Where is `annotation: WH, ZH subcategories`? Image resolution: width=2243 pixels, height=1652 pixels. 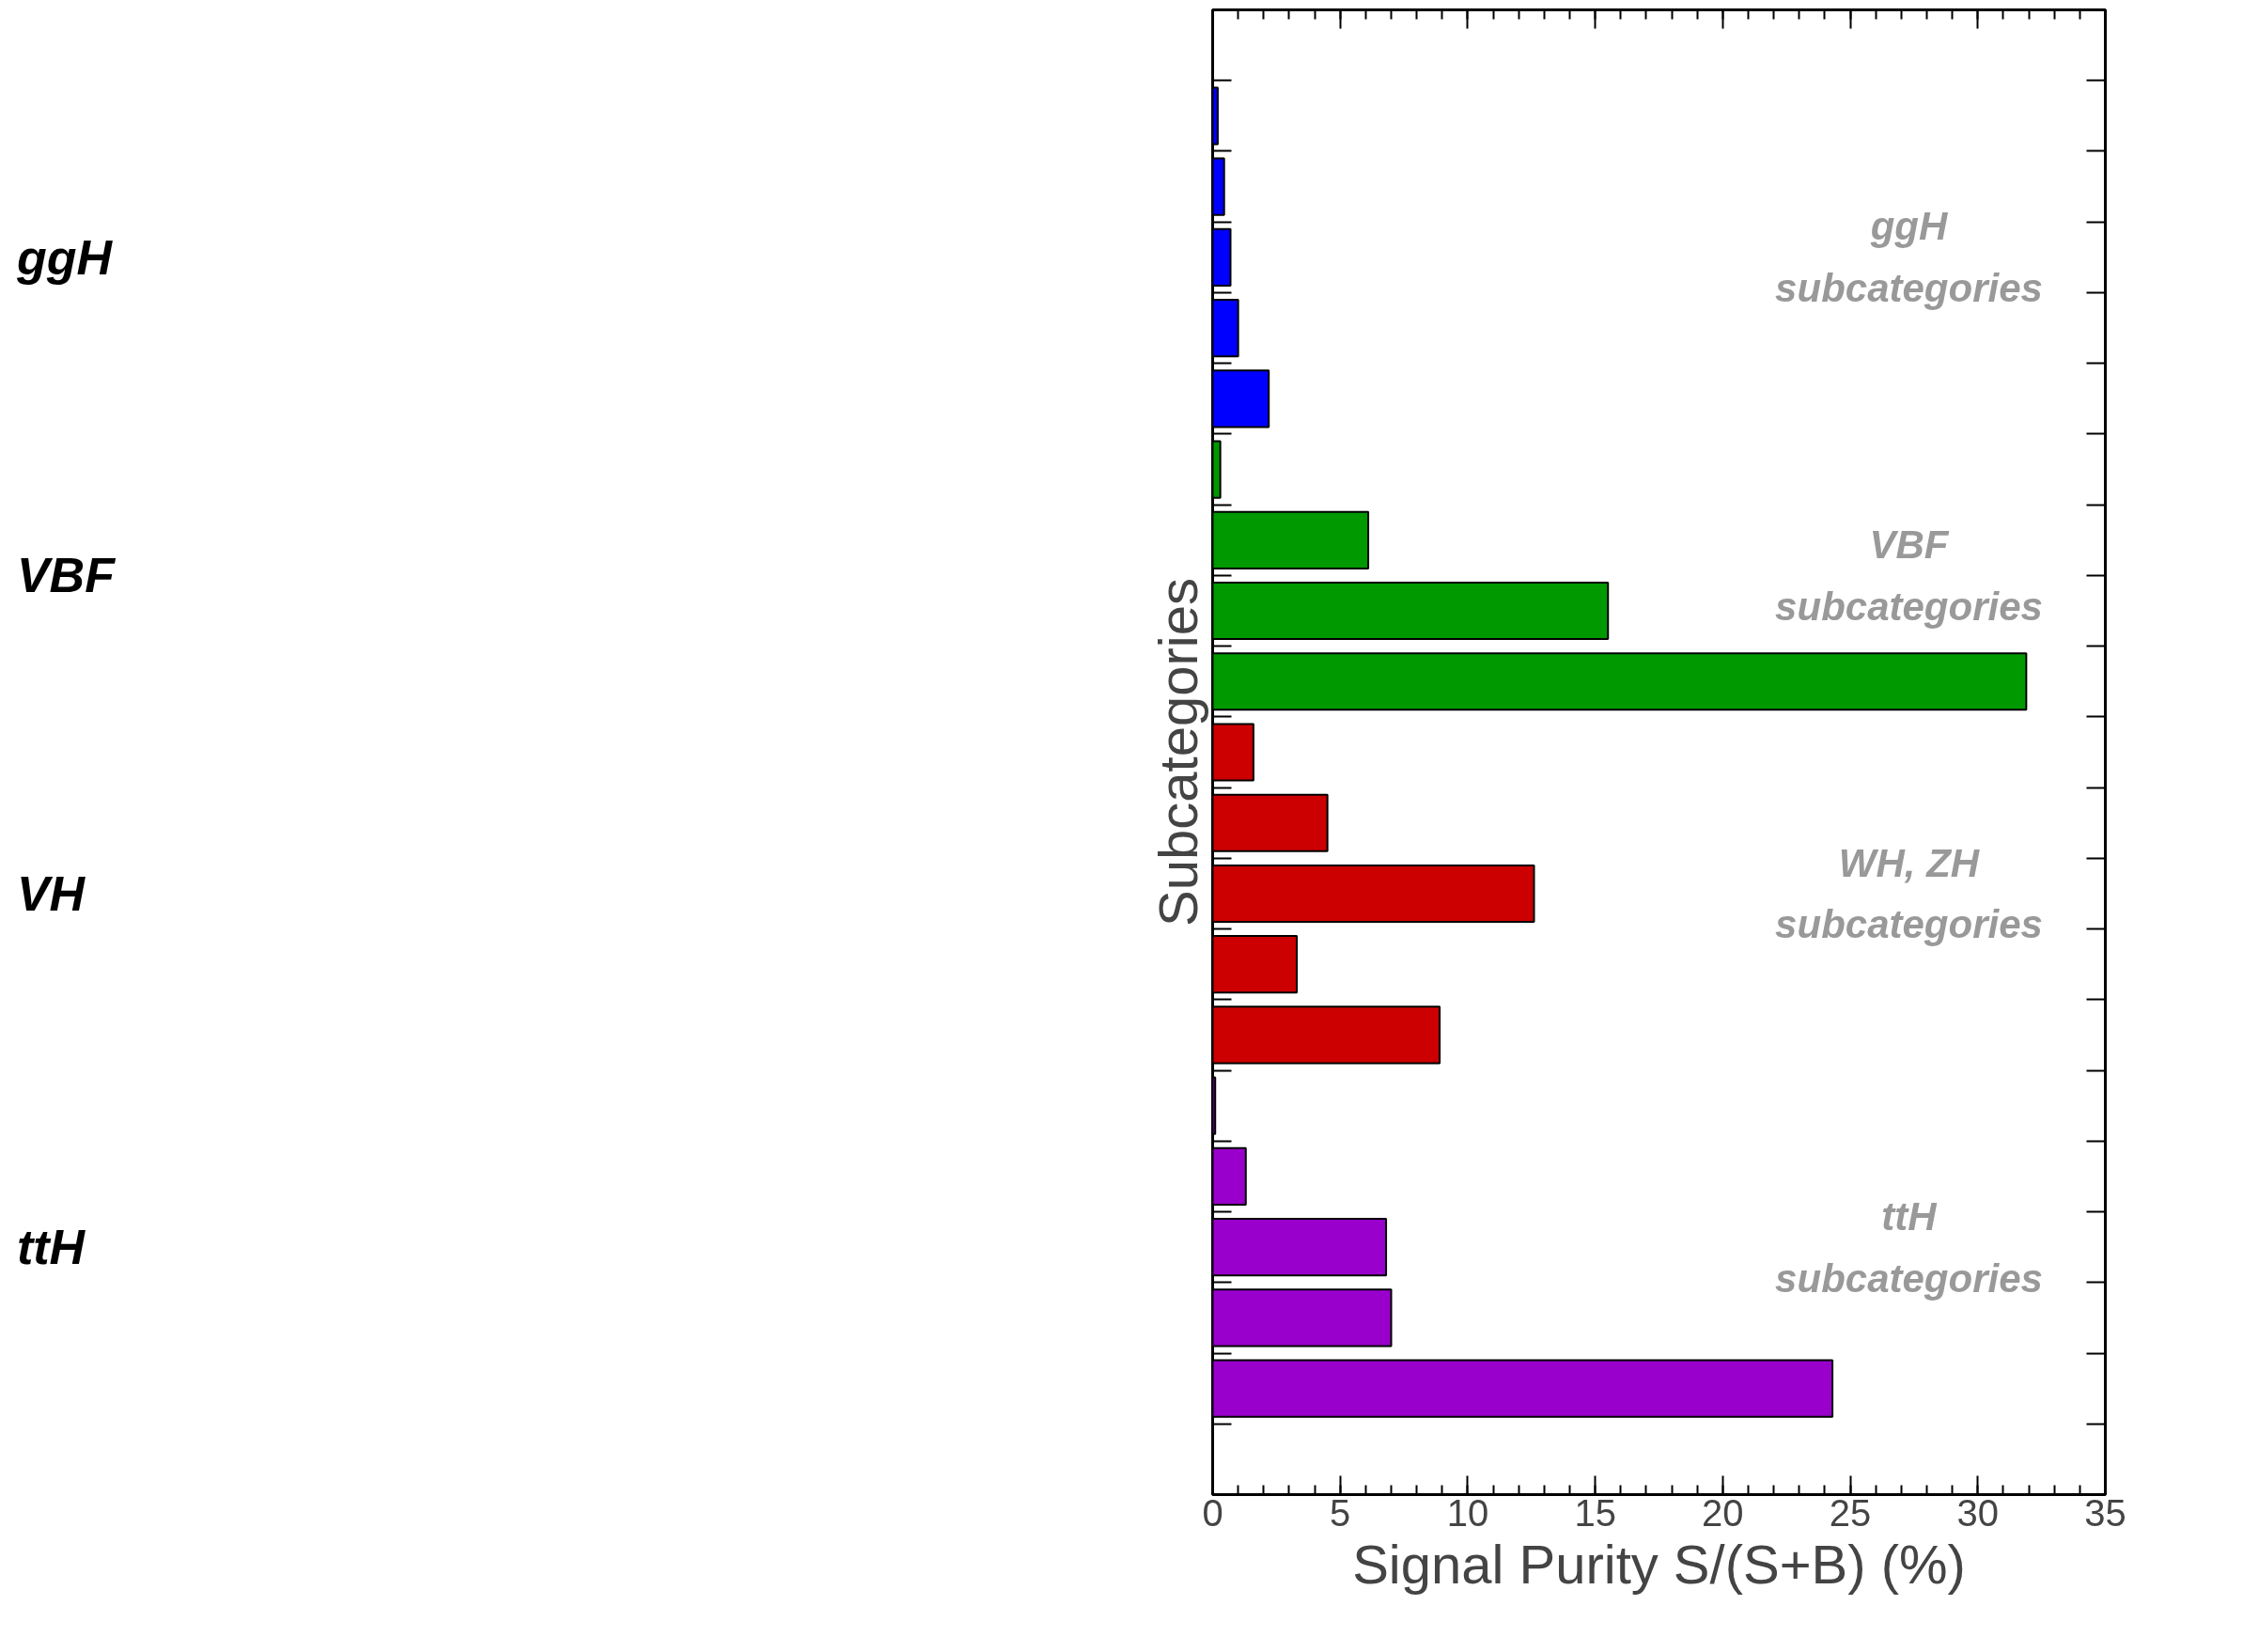
annotation: WH, ZH subcategories is located at coordinates (1909, 893).